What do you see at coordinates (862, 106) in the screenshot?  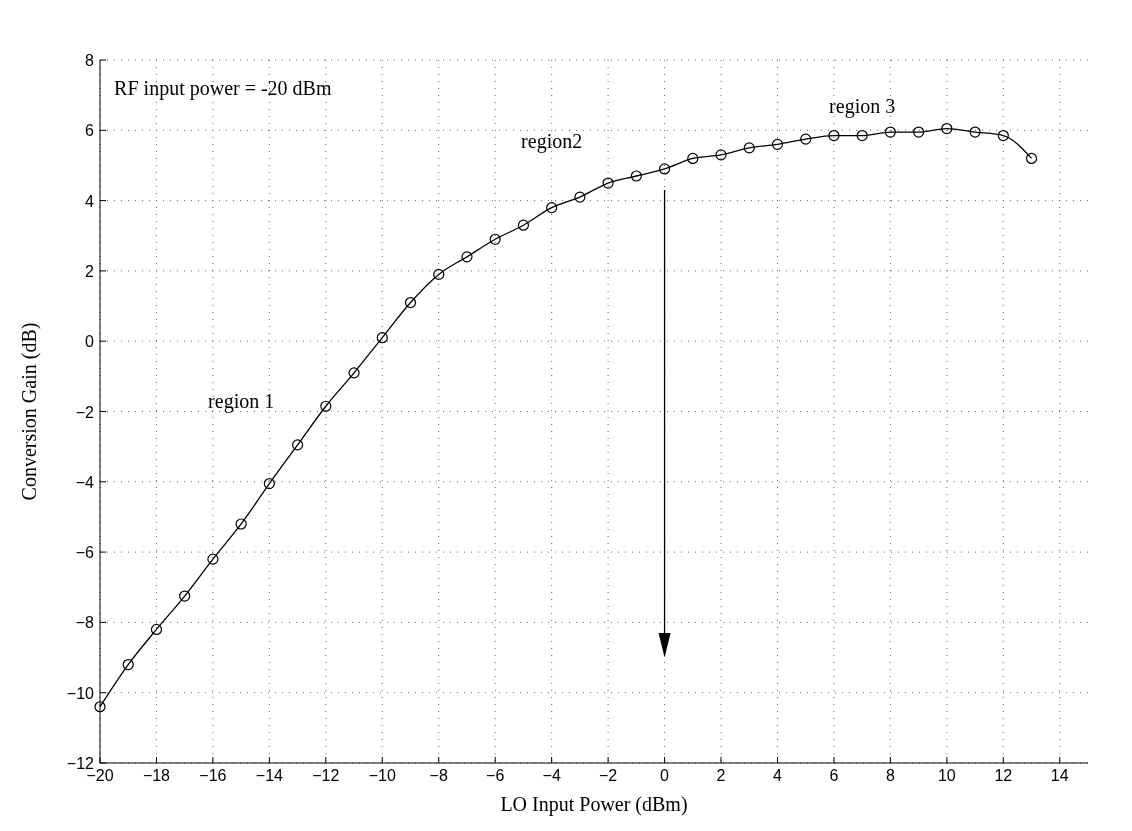 I see `annotation: region 3` at bounding box center [862, 106].